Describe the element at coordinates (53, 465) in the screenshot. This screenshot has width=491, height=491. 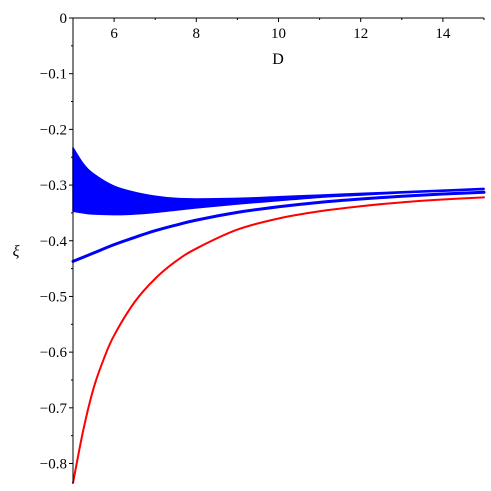
I see `y-tick-label: −0.8` at that location.